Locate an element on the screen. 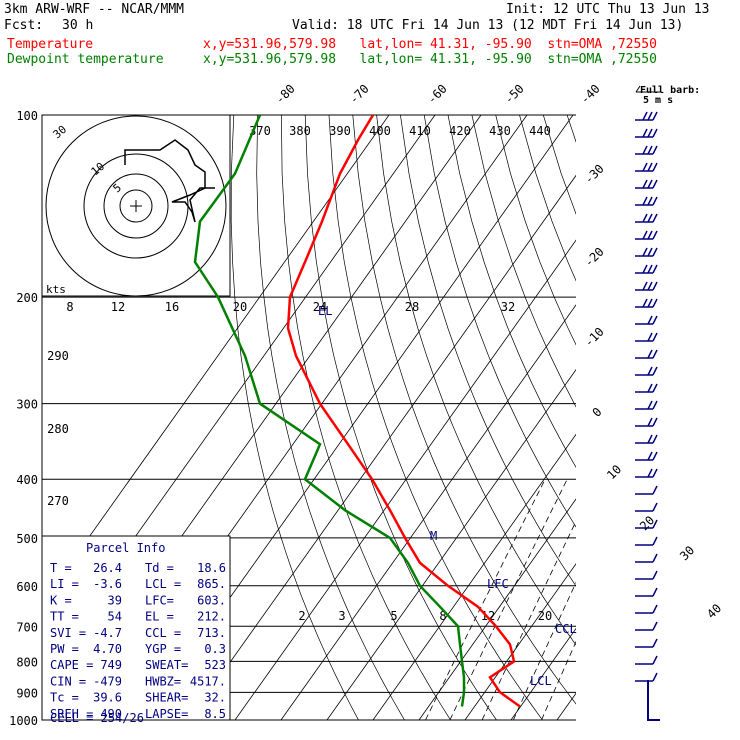  init-time: Init: 12 UTC Thu 13 Jun 13 is located at coordinates (608, 9).